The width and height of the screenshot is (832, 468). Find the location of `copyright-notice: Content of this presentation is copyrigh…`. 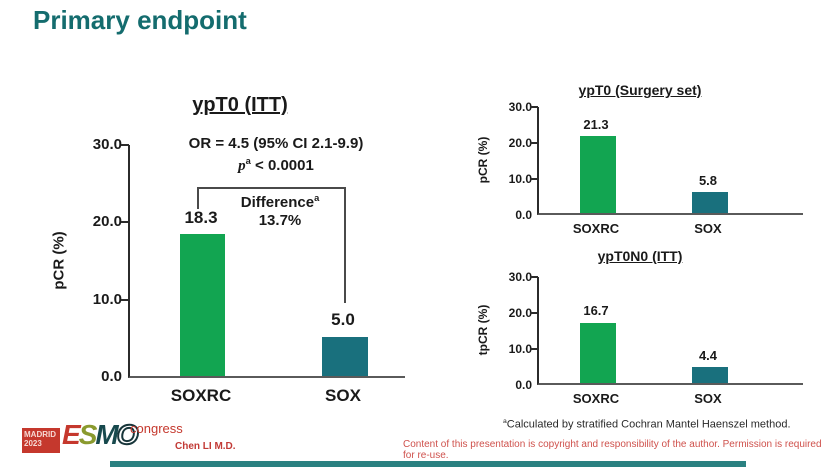

copyright-notice: Content of this presentation is copyrigh… is located at coordinates (612, 450).